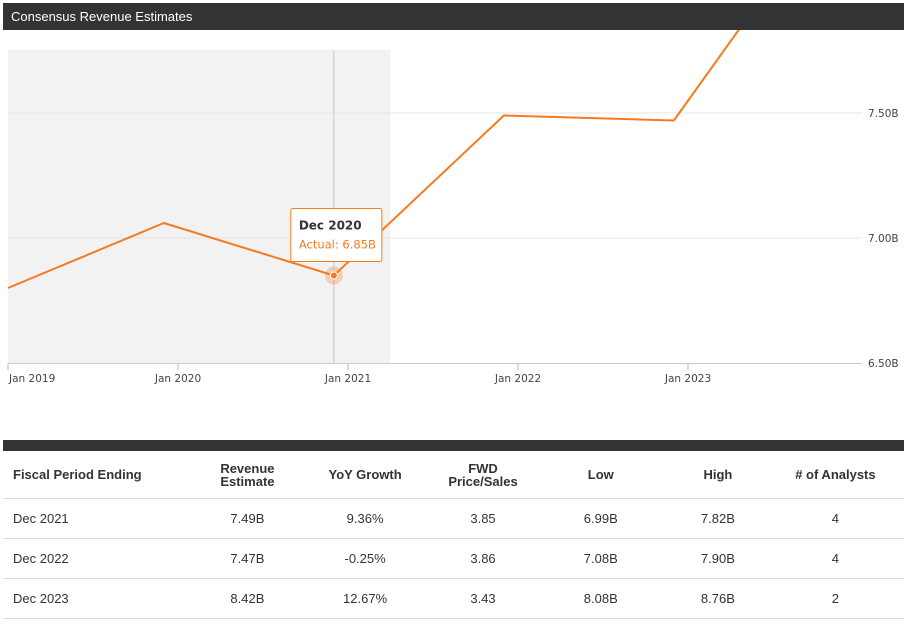 The width and height of the screenshot is (907, 632). What do you see at coordinates (247, 558) in the screenshot?
I see `cell-revenue-estimate: 7.47B` at bounding box center [247, 558].